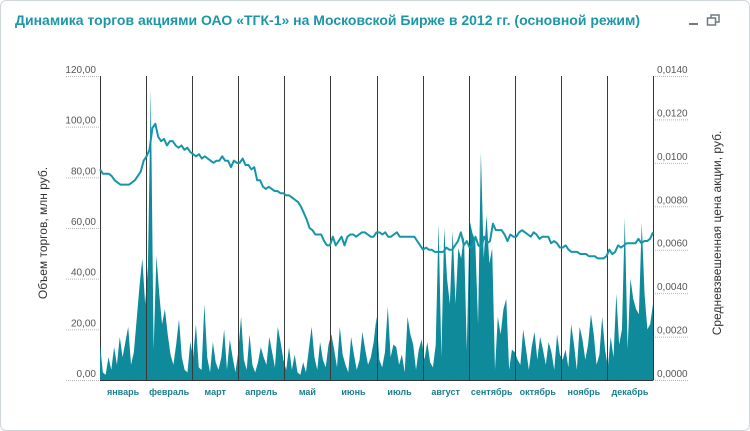  I want to click on restore-button, so click(713, 20).